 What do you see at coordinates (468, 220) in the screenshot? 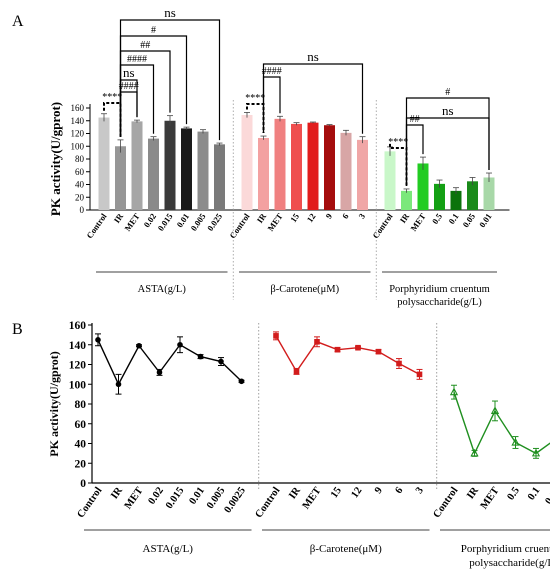
I see `x-tick-label: 0.05` at bounding box center [468, 220].